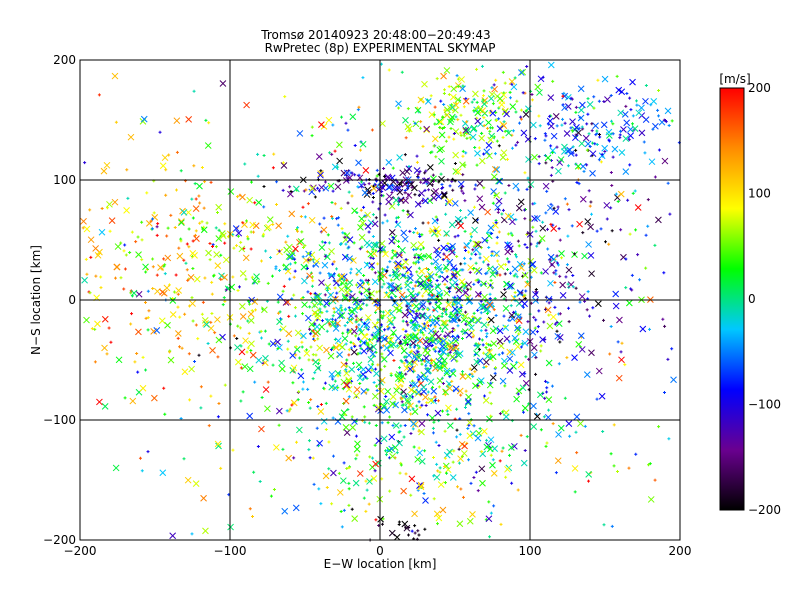  I want to click on y-tick-label: −100, so click(59, 420).